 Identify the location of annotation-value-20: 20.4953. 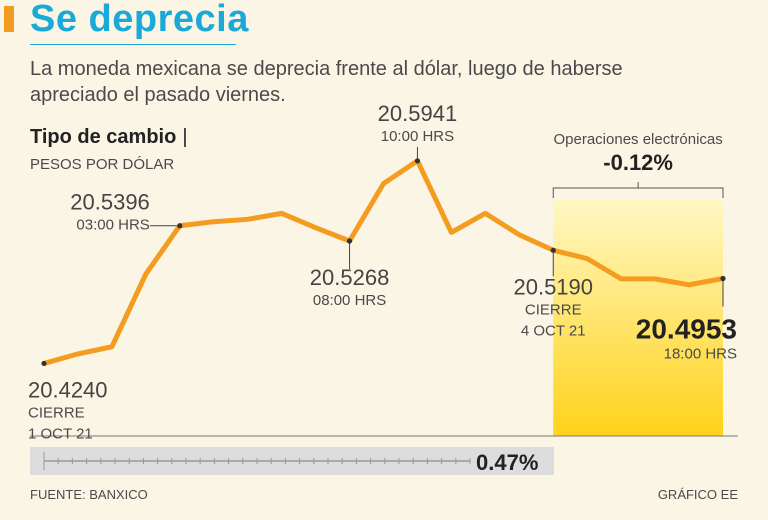
(686, 329).